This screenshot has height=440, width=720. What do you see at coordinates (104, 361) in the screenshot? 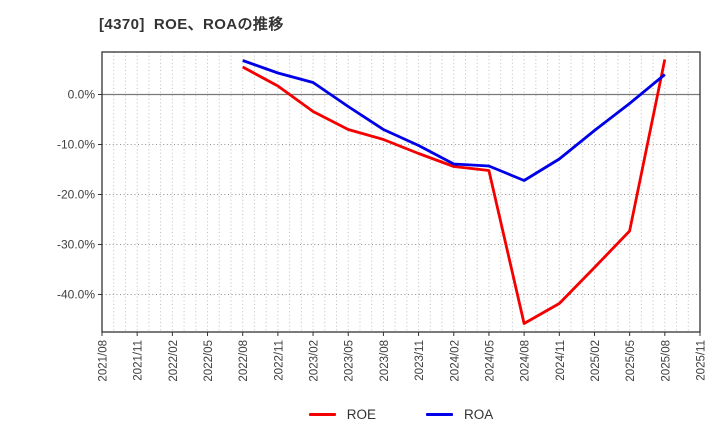
I see `x-tick-label: 2021/08` at bounding box center [104, 361].